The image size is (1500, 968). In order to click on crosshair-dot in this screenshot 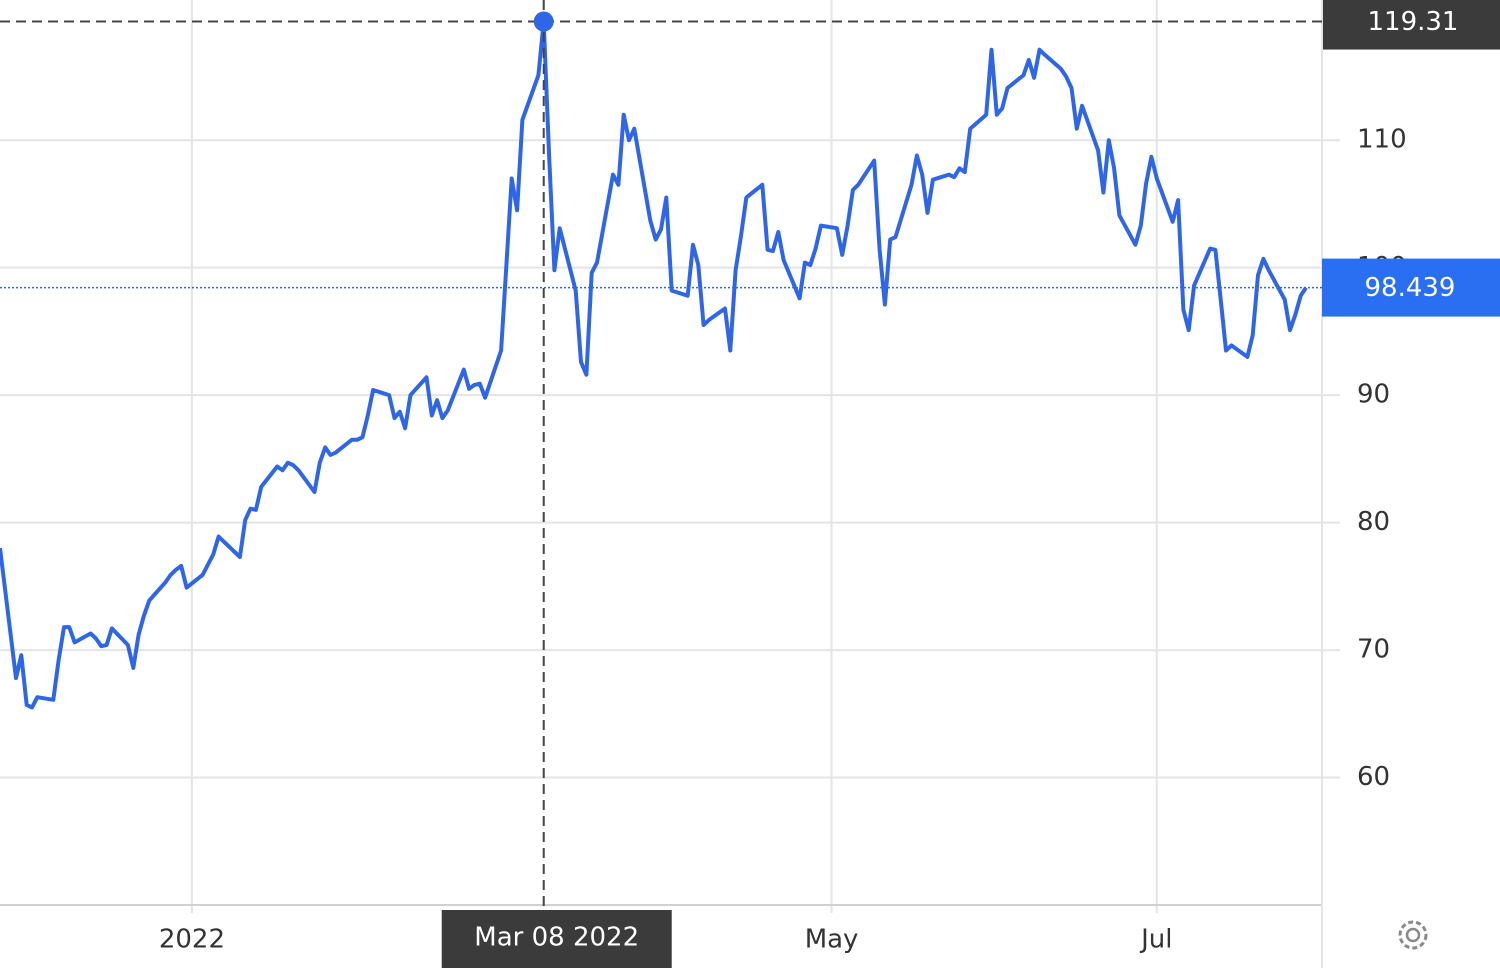, I will do `click(543, 21)`.